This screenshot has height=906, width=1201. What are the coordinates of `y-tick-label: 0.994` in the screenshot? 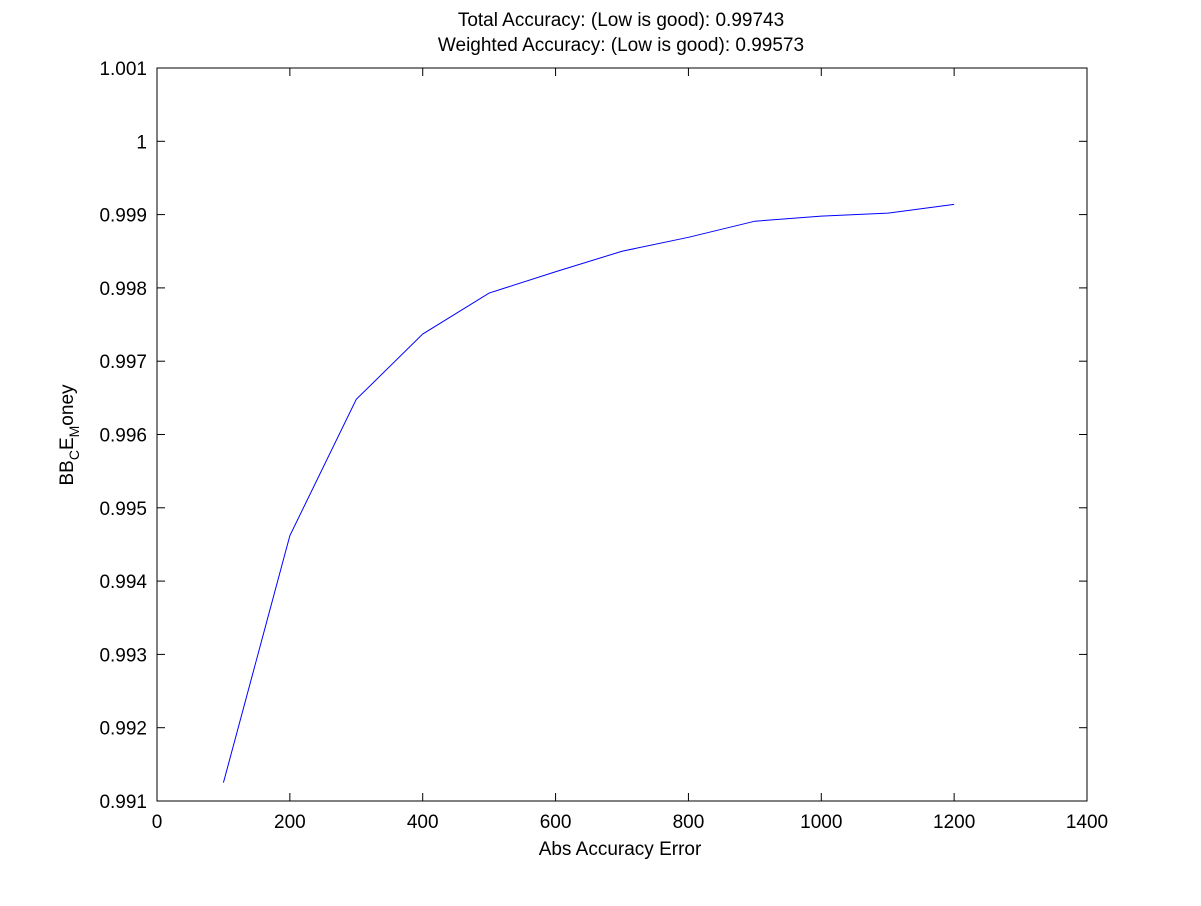 It's located at (123, 582).